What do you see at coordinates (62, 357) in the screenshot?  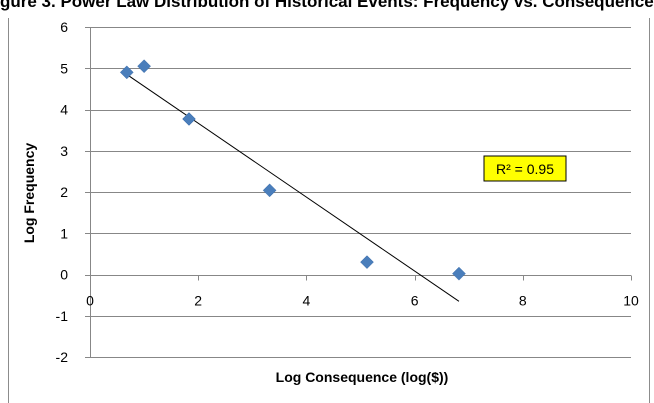 I see `y-tick-label: -2` at bounding box center [62, 357].